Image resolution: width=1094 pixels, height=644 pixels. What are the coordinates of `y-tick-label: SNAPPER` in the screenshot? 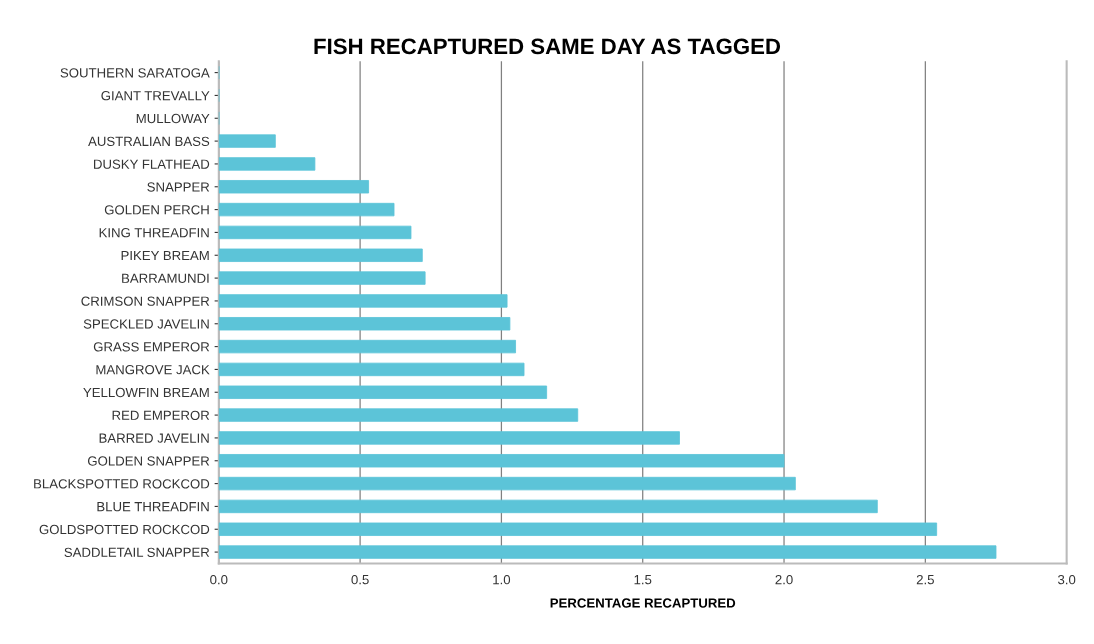 It's located at (178, 187).